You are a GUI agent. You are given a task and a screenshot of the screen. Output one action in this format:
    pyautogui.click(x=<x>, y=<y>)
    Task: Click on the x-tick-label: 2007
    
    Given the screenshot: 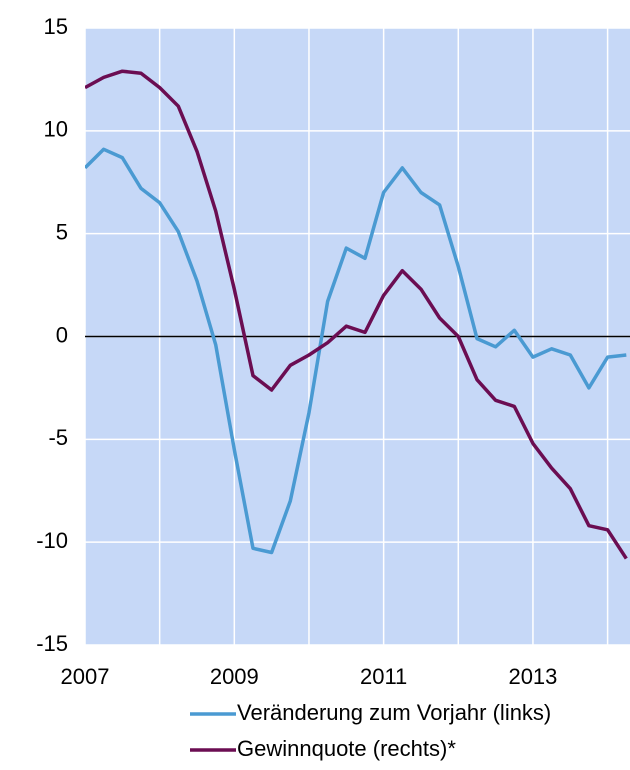 What is the action you would take?
    pyautogui.click(x=85, y=676)
    